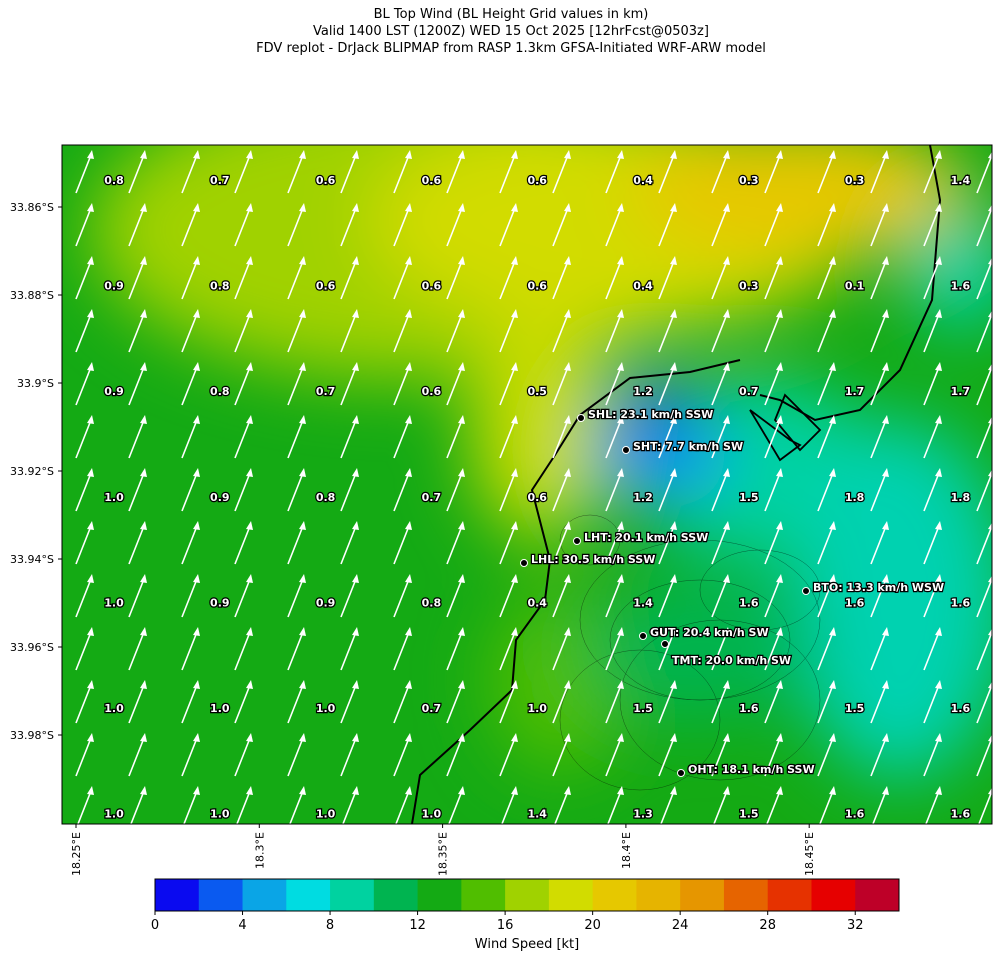 The width and height of the screenshot is (1001, 966). I want to click on colorbar-frame, so click(527, 895).